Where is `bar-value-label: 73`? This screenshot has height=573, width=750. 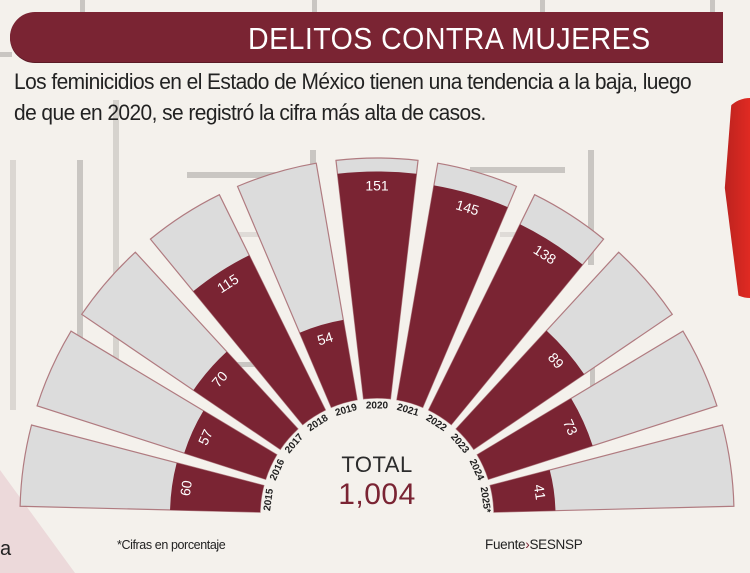
bar-value-label: 73 is located at coordinates (570, 427).